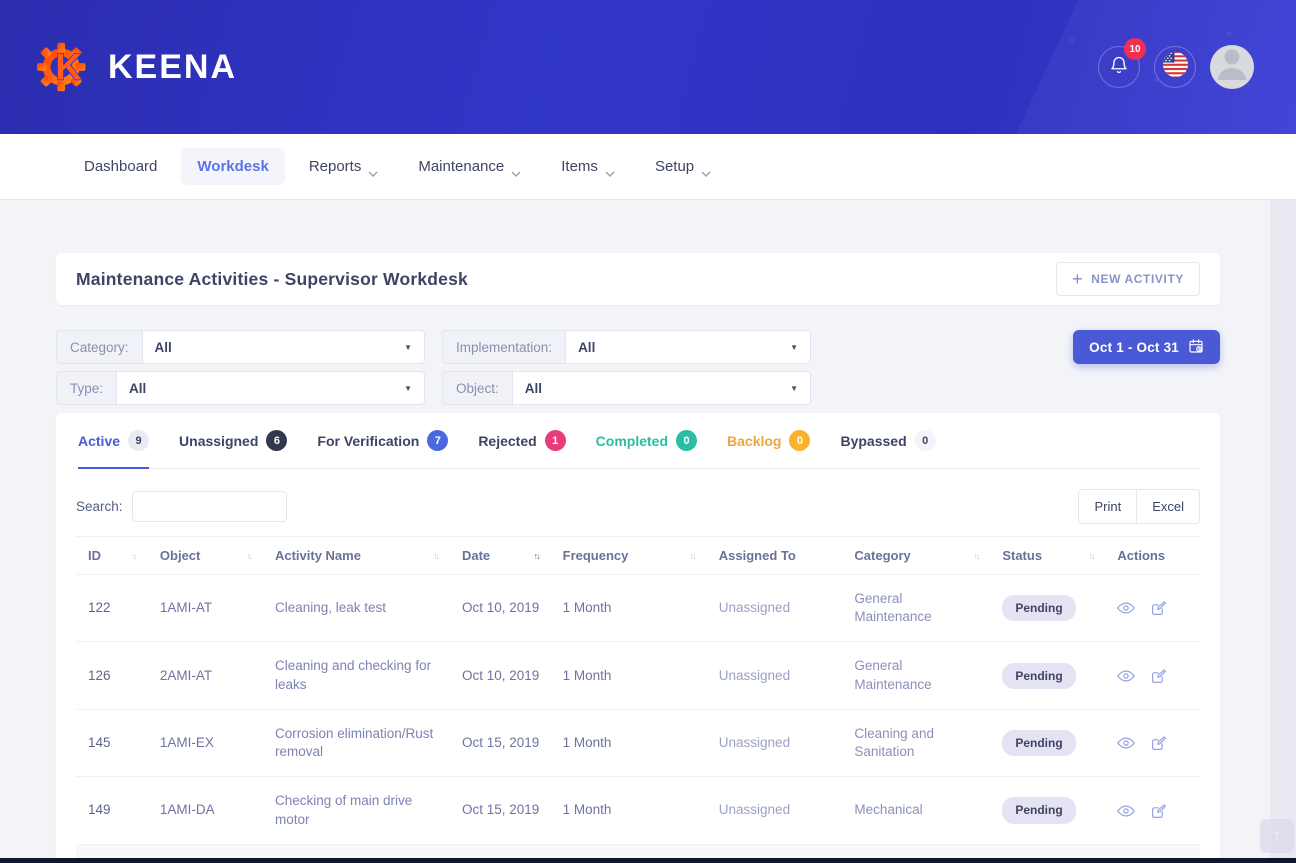  Describe the element at coordinates (112, 810) in the screenshot. I see `cell-id: 149` at that location.